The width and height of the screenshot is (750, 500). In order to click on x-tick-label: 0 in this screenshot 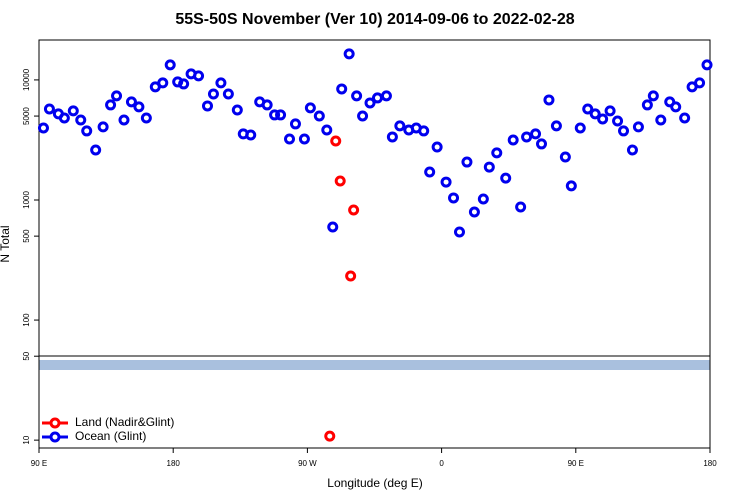, I will do `click(441, 463)`.